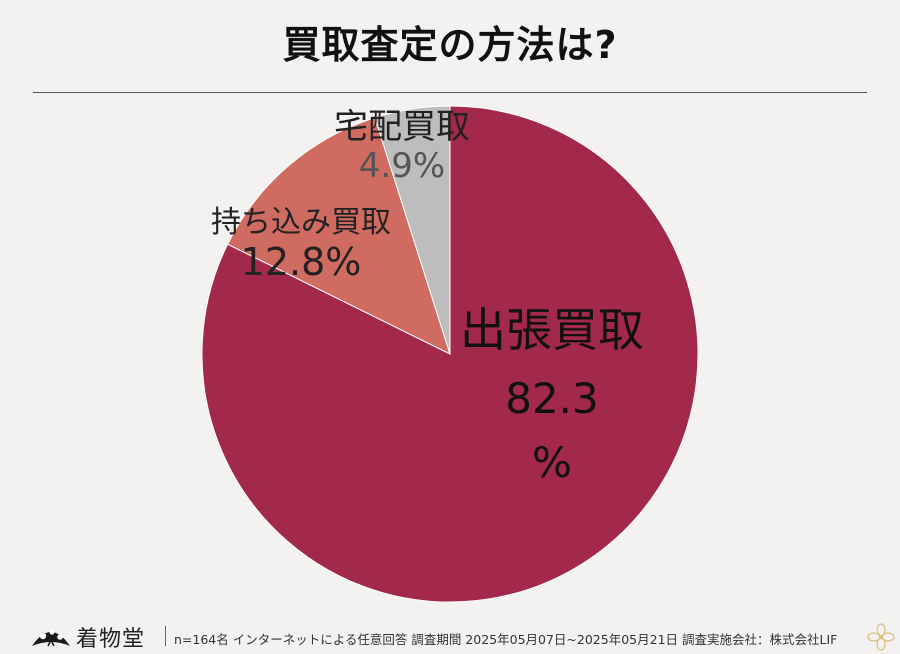 The width and height of the screenshot is (900, 654). What do you see at coordinates (552, 399) in the screenshot?
I see `label-shucchou-value: 82.3` at bounding box center [552, 399].